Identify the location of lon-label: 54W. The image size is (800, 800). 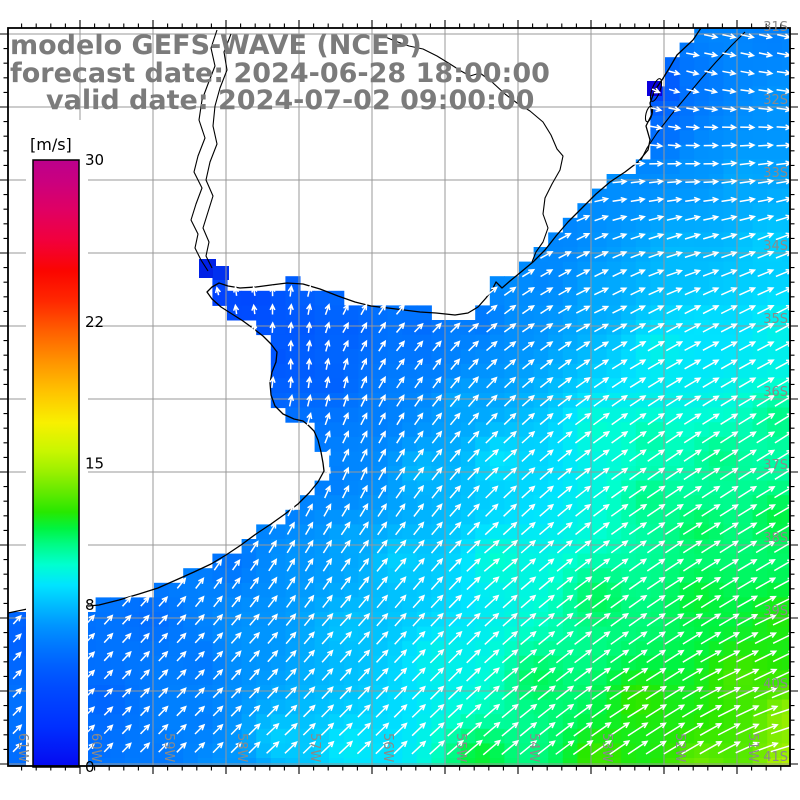
(533, 748).